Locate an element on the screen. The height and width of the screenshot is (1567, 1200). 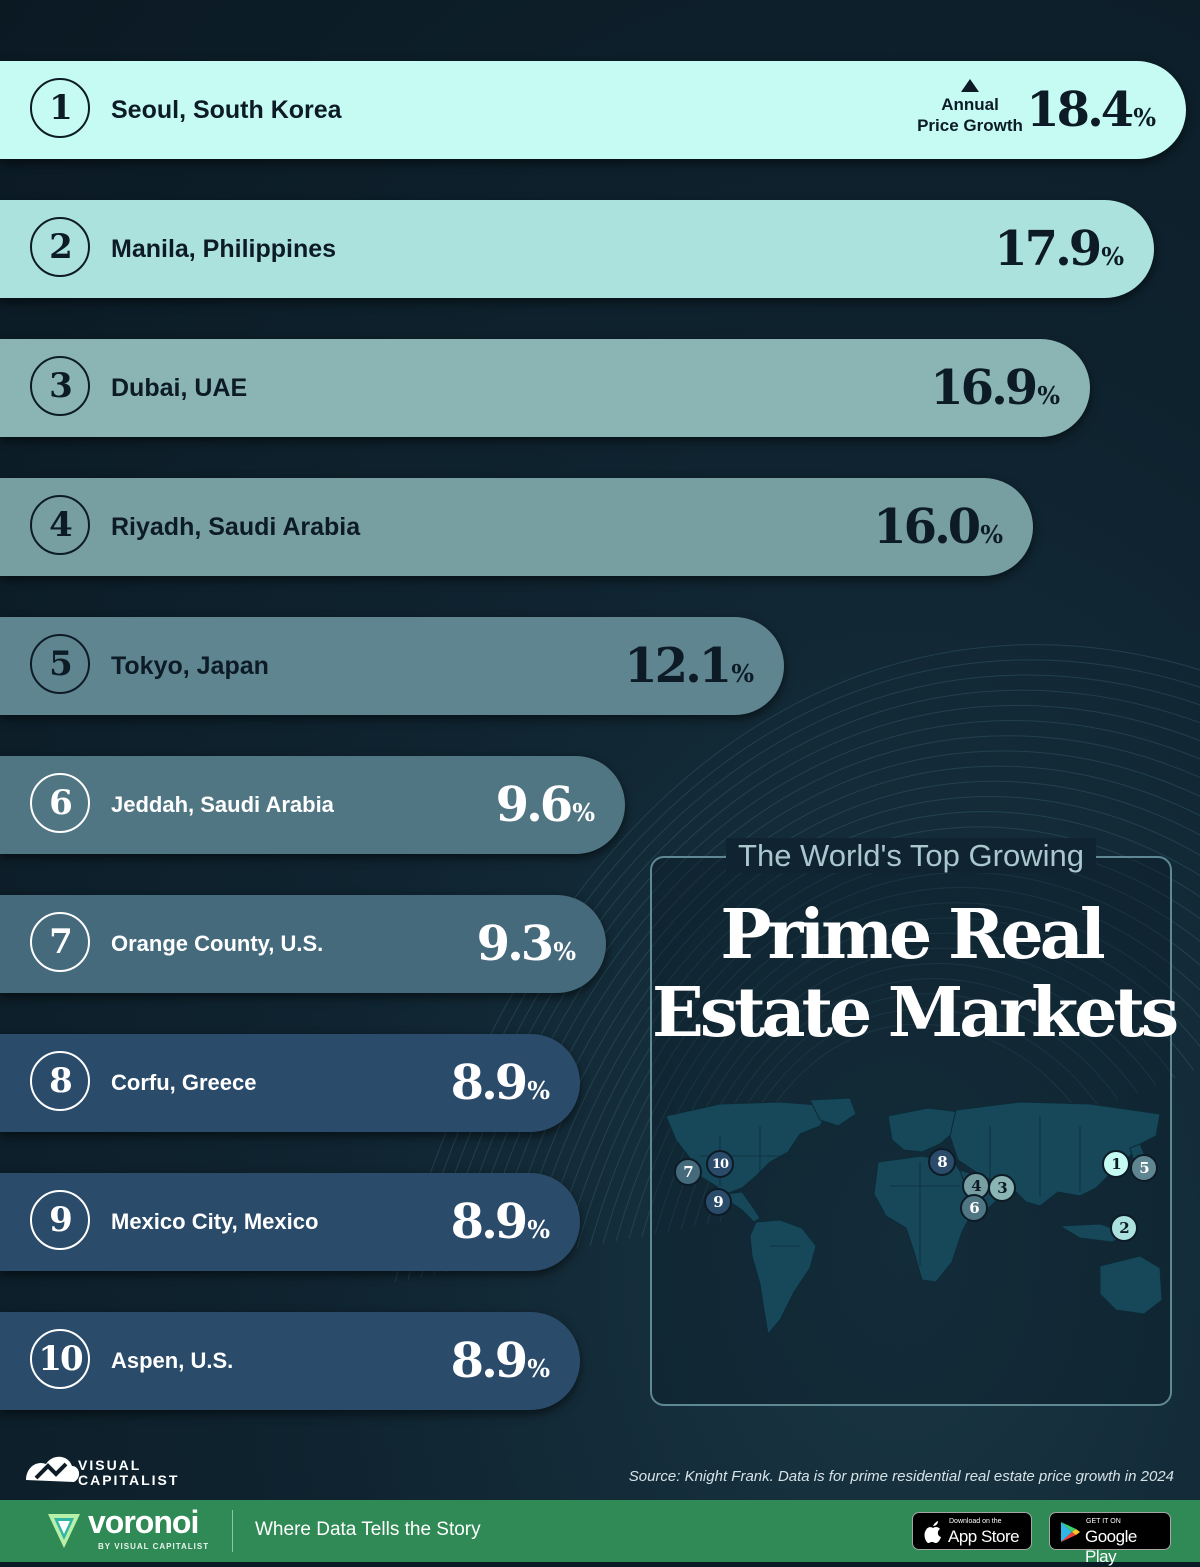
value-number: 12.1 is located at coordinates (678, 666).